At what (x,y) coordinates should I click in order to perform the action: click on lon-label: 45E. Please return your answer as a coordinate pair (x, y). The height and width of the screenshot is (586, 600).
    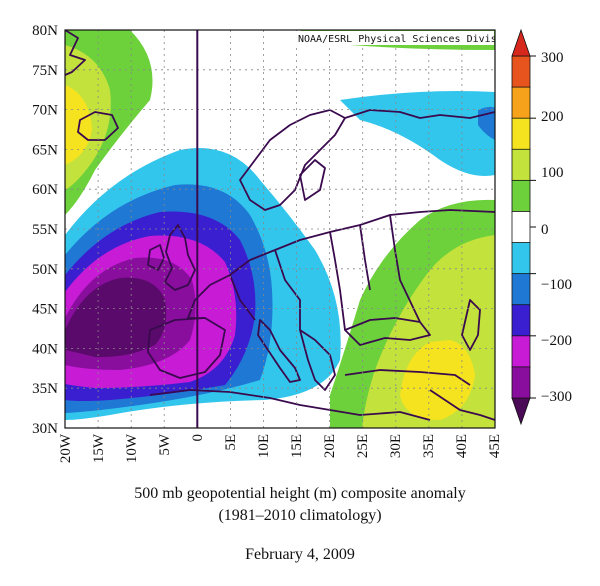
    Looking at the image, I should click on (495, 446).